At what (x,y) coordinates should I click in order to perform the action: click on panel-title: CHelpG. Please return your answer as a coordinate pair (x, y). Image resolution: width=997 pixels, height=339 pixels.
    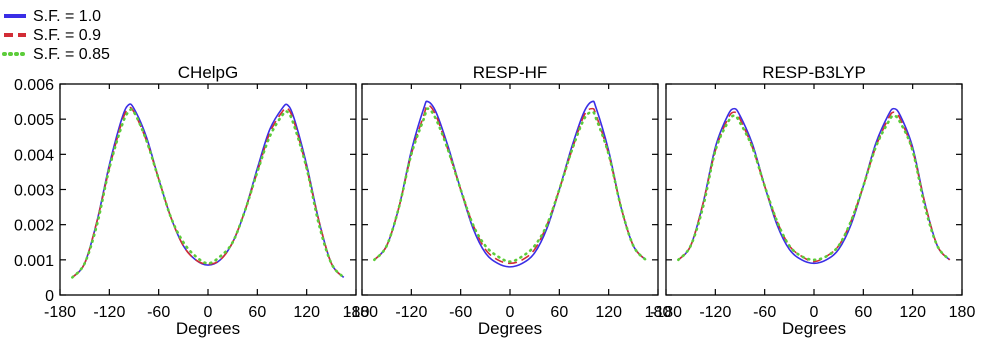
    Looking at the image, I should click on (208, 72).